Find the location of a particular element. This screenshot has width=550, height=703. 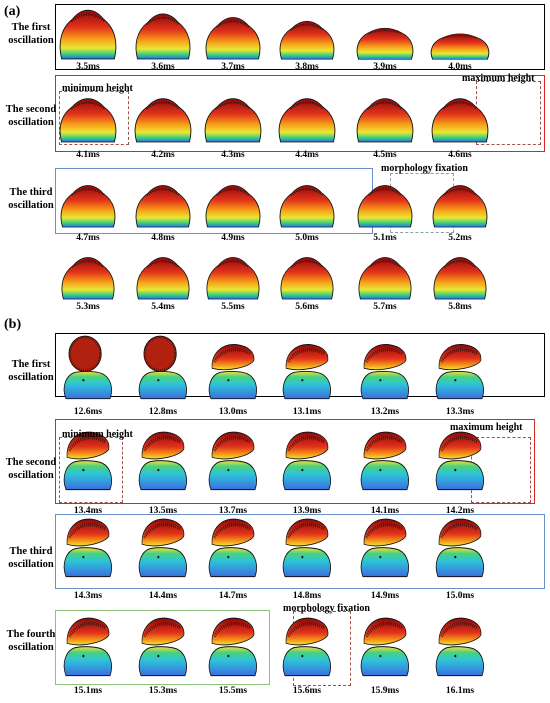

time-caption: 4.2ms is located at coordinates (163, 155).